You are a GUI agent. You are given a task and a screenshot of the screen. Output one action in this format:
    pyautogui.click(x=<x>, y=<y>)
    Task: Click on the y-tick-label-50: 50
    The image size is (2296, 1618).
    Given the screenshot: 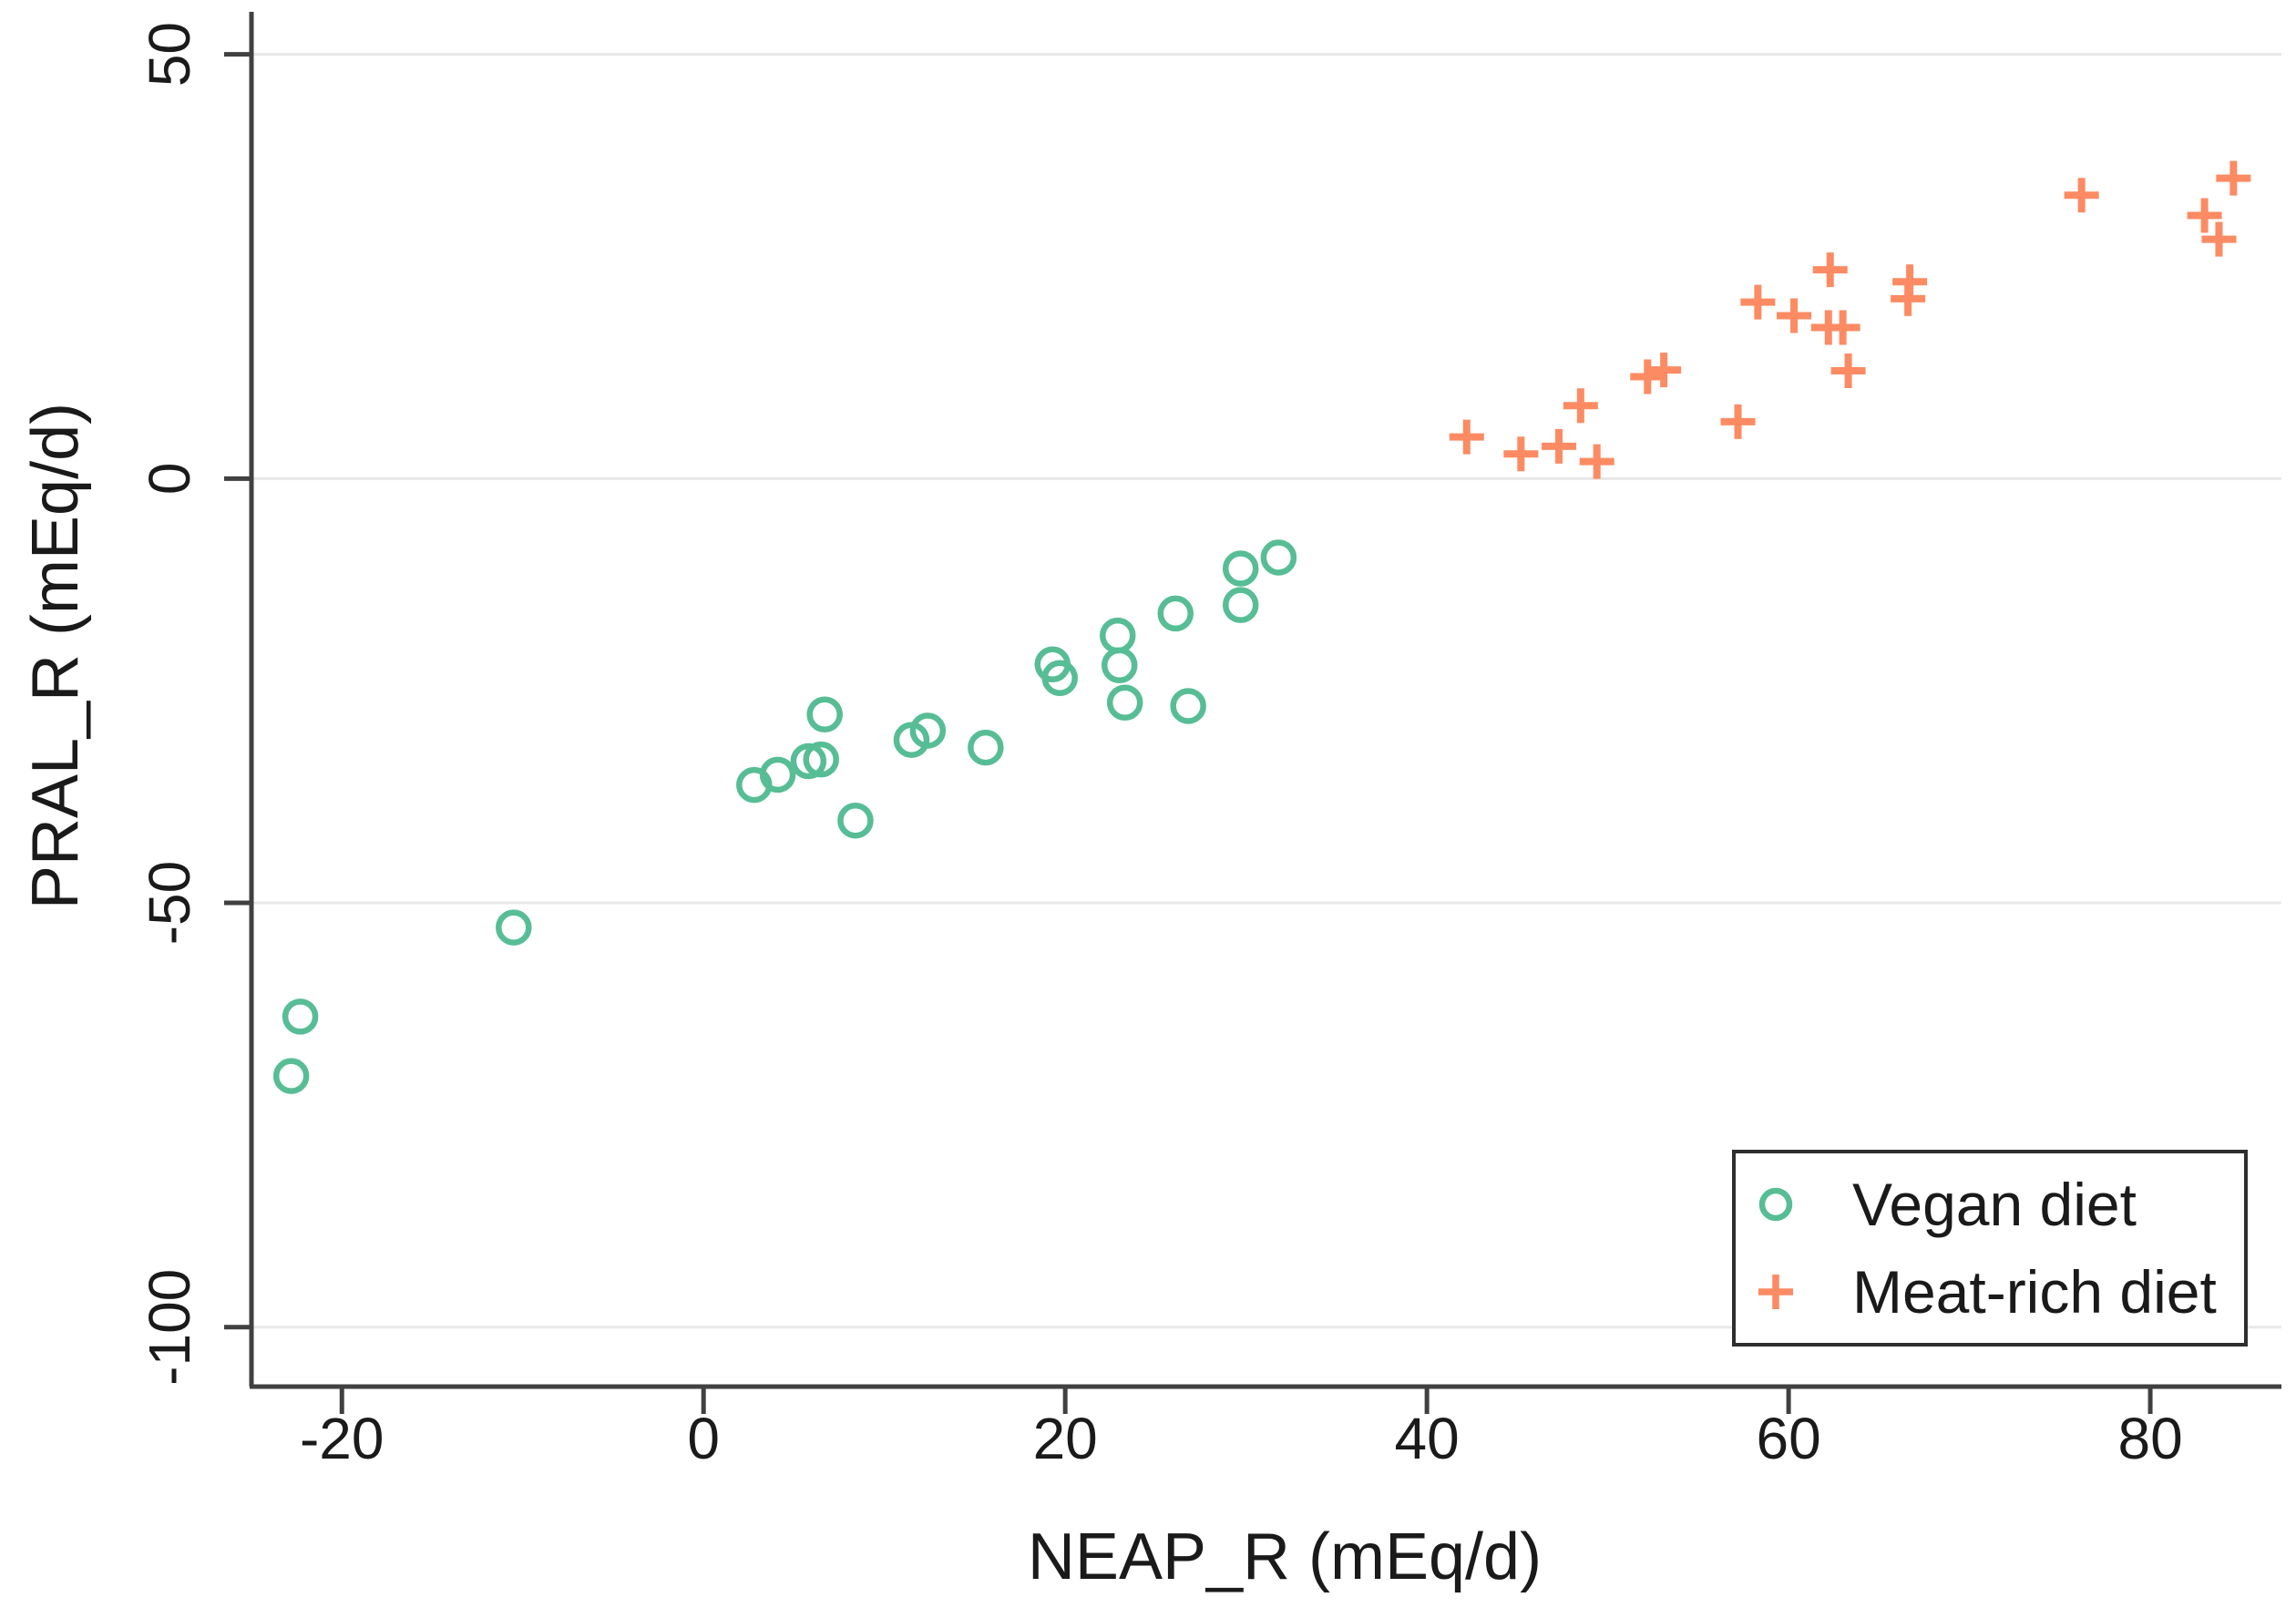 What is the action you would take?
    pyautogui.click(x=170, y=54)
    